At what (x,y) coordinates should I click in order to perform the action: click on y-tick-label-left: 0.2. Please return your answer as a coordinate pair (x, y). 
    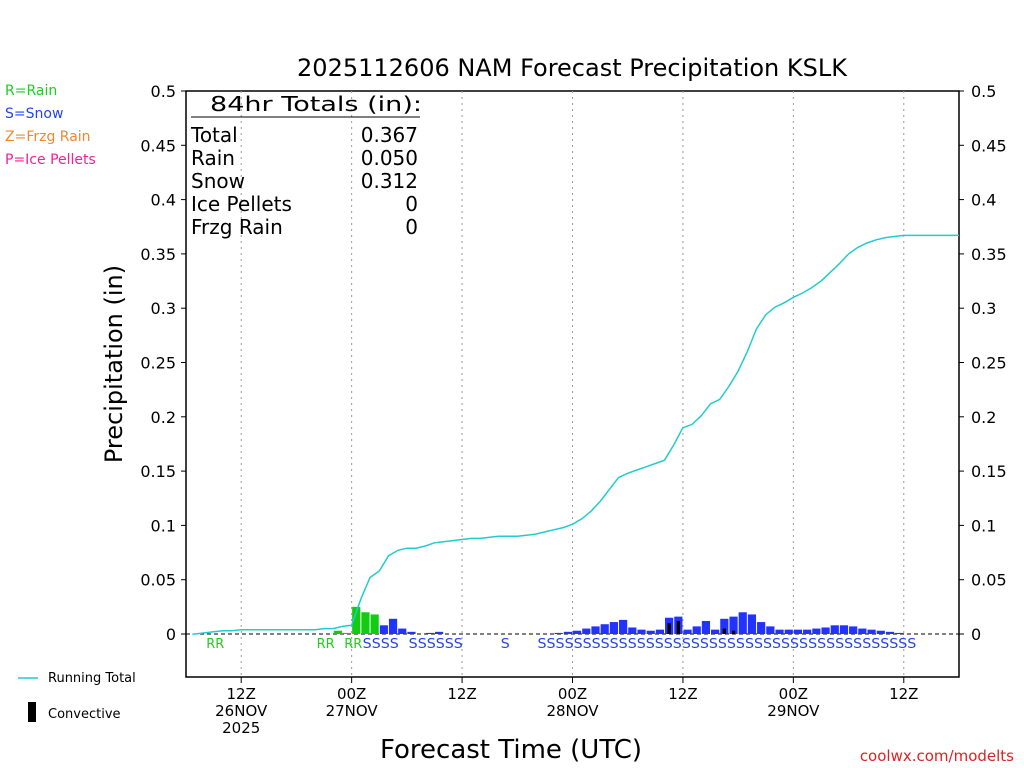
    Looking at the image, I should click on (163, 417).